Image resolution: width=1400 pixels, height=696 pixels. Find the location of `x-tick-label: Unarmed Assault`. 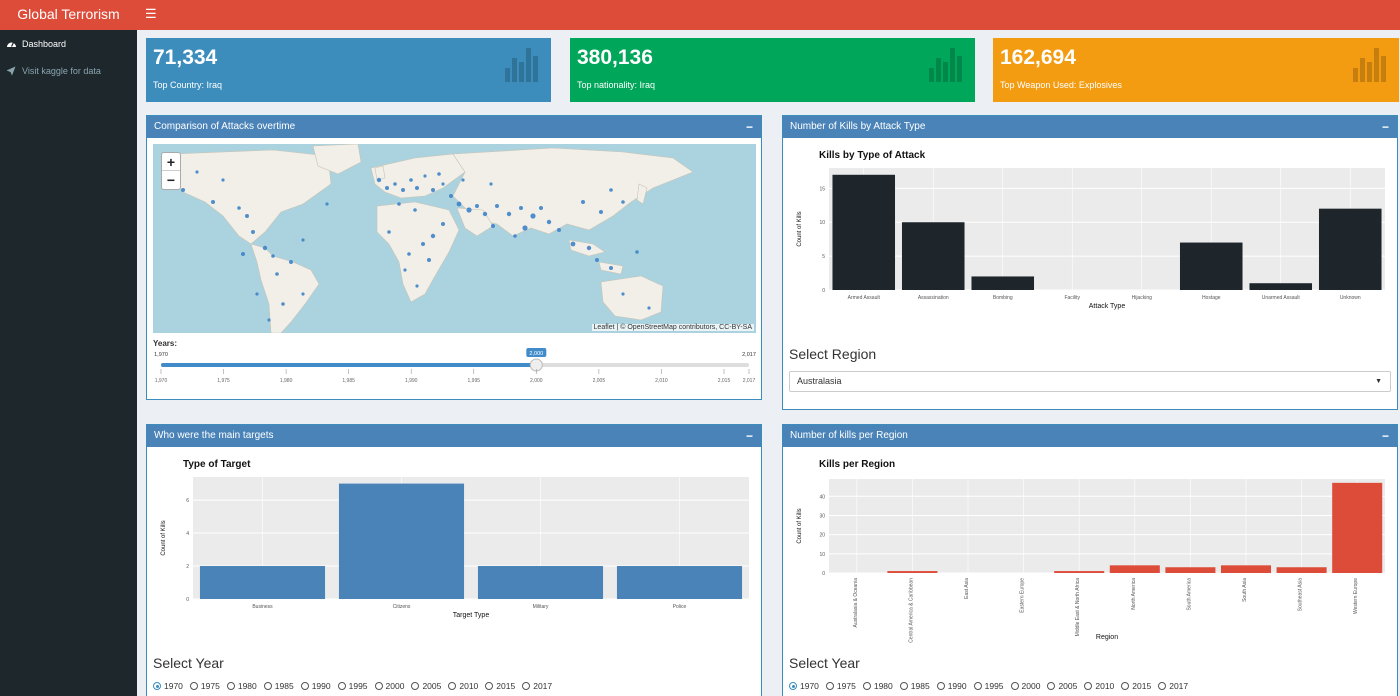

x-tick-label: Unarmed Assault is located at coordinates (1281, 298).